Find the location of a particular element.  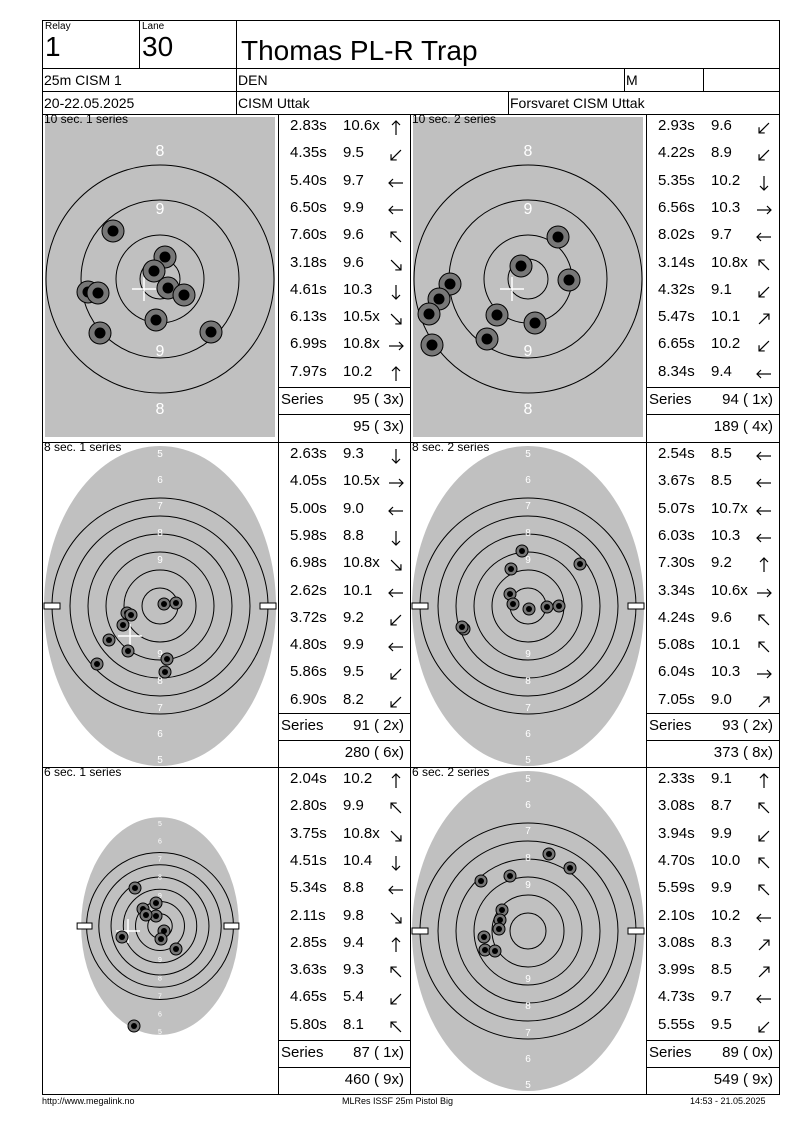

shot-row: 6.03s 10.3 is located at coordinates (713, 538).